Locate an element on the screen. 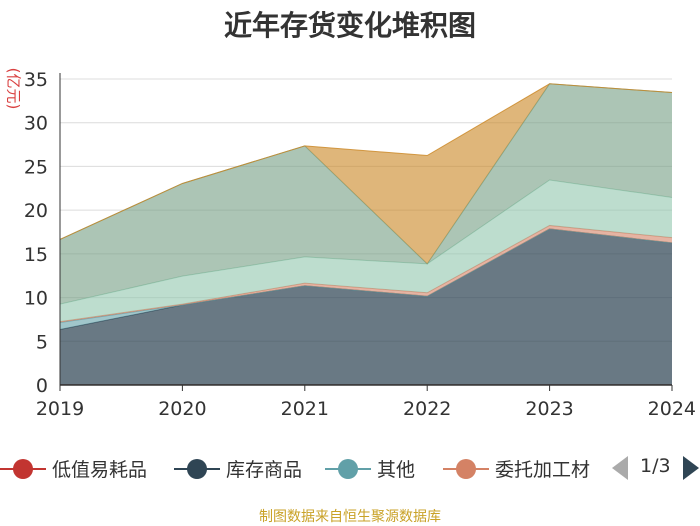 The height and width of the screenshot is (526, 700). triangle-right-icon is located at coordinates (691, 468).